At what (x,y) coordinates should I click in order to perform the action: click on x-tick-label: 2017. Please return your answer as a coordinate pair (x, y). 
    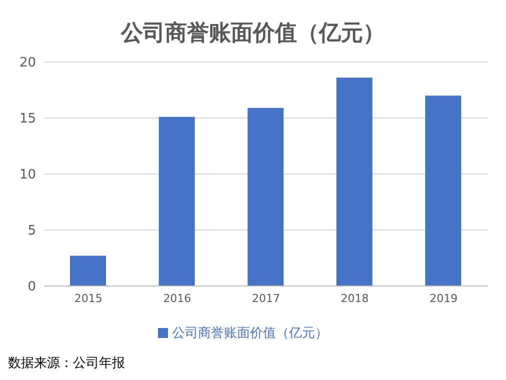
    Looking at the image, I should click on (266, 298).